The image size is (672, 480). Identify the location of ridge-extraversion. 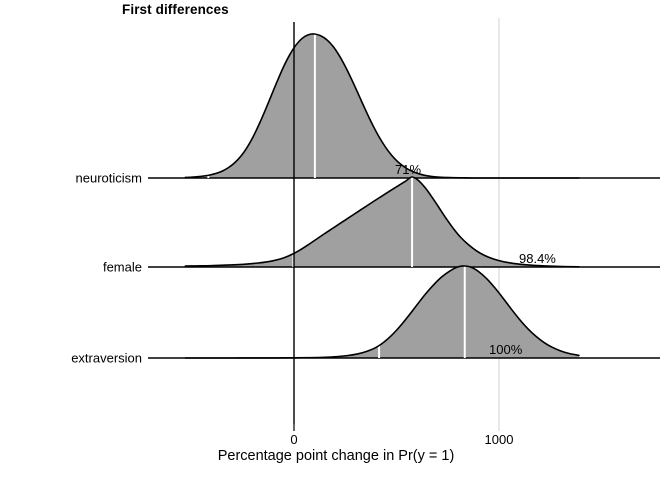
(404, 312).